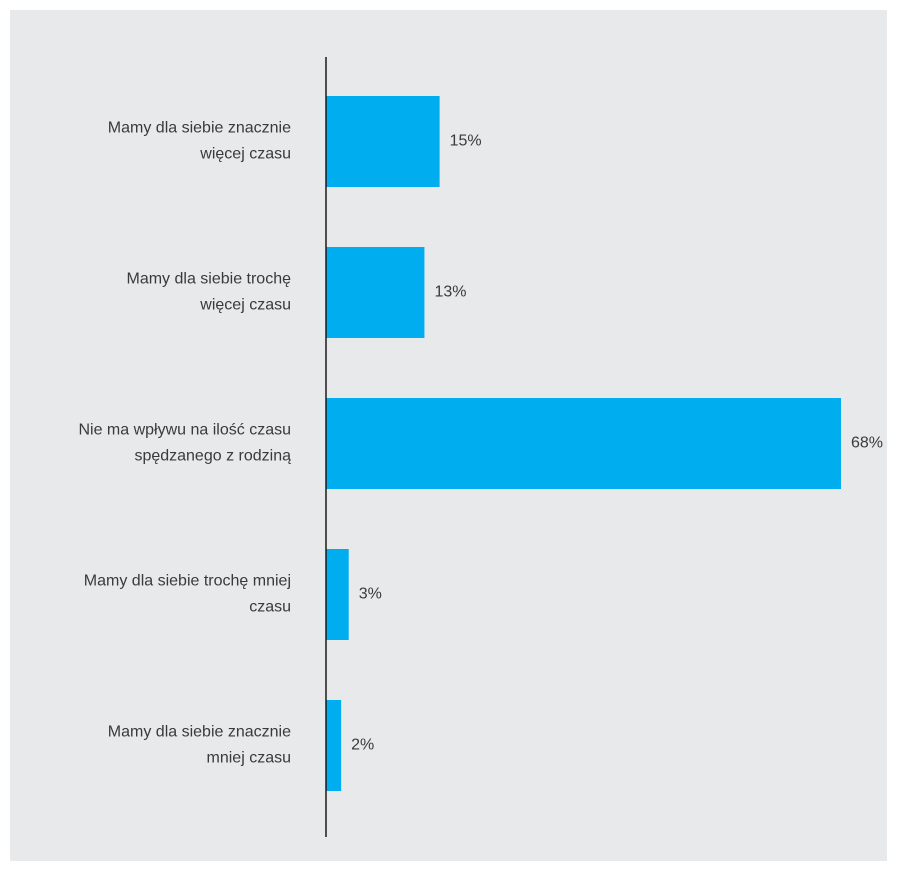 The width and height of the screenshot is (897, 871). Describe the element at coordinates (362, 745) in the screenshot. I see `value-label-4: 2%` at that location.